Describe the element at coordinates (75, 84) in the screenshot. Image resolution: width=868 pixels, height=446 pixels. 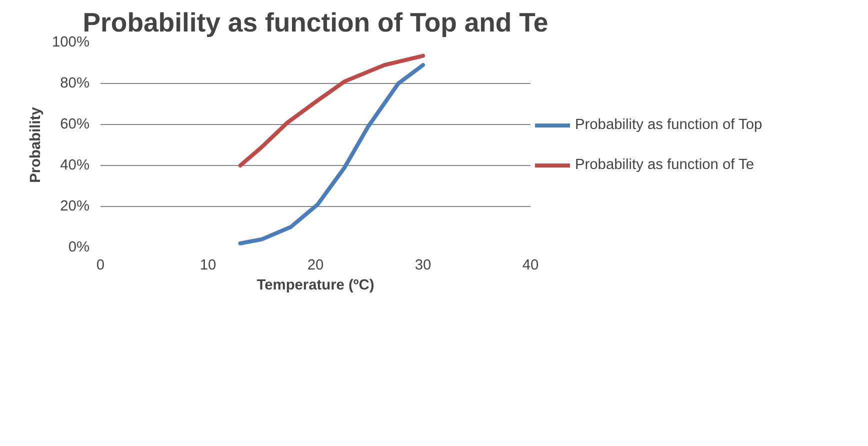
I see `y-tick-label: 80%` at that location.